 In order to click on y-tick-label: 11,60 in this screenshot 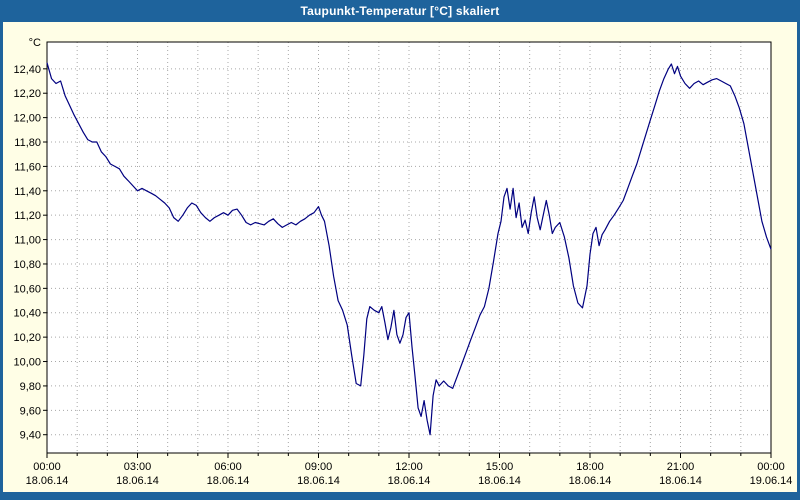, I will do `click(27, 167)`.